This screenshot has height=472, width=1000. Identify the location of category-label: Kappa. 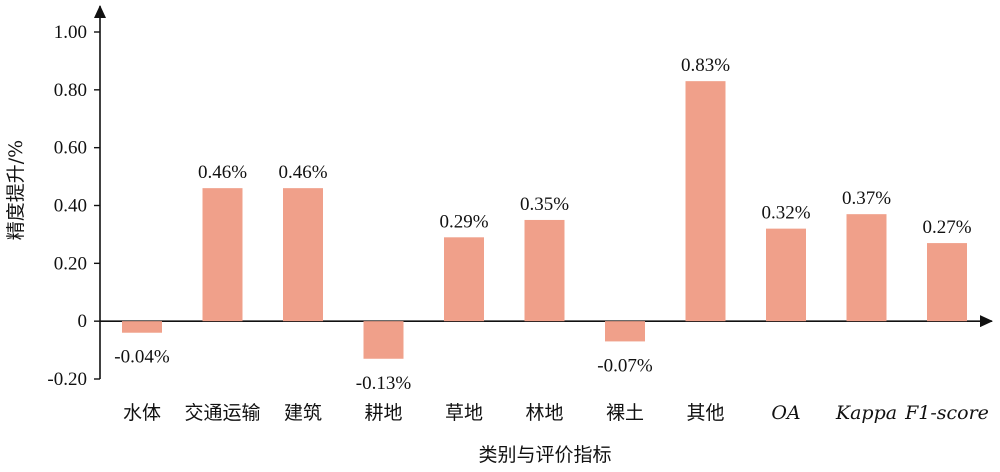
(866, 413).